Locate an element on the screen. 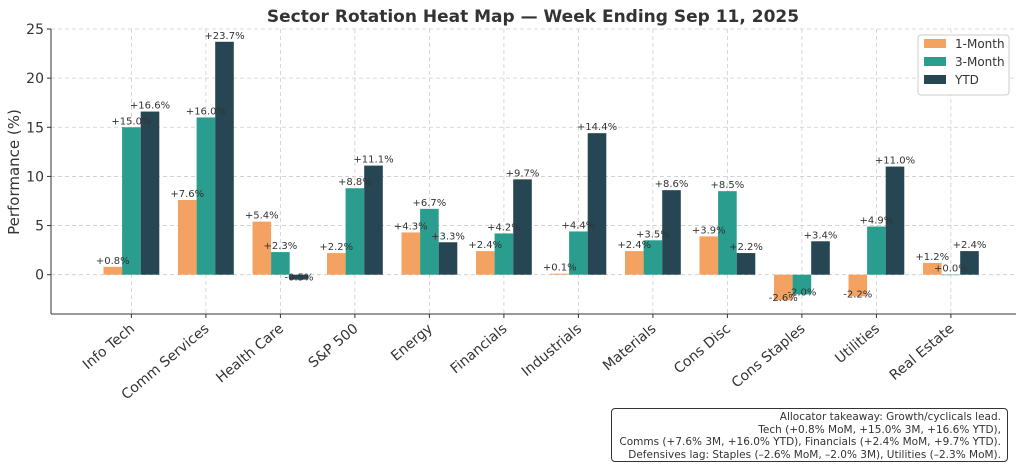 The image size is (1024, 468). y-tick-label: 25 is located at coordinates (35, 30).